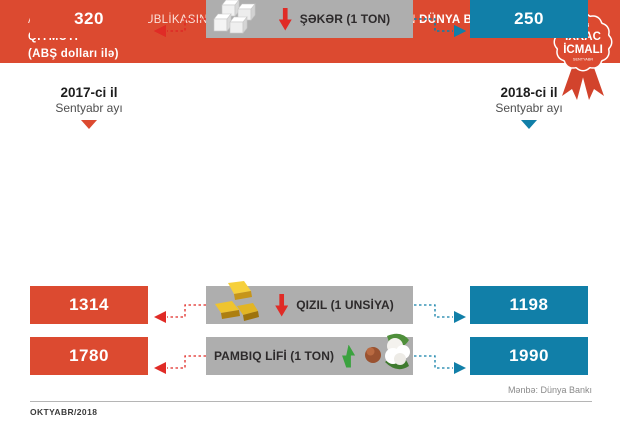  What do you see at coordinates (234, 17) in the screenshot?
I see `sugar-cubes-icon` at bounding box center [234, 17].